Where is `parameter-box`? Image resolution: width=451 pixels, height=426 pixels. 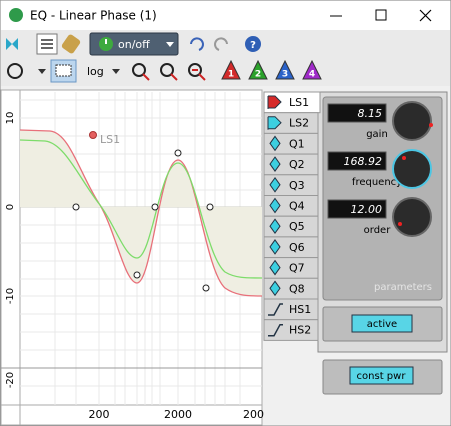 parameter-box is located at coordinates (382, 198).